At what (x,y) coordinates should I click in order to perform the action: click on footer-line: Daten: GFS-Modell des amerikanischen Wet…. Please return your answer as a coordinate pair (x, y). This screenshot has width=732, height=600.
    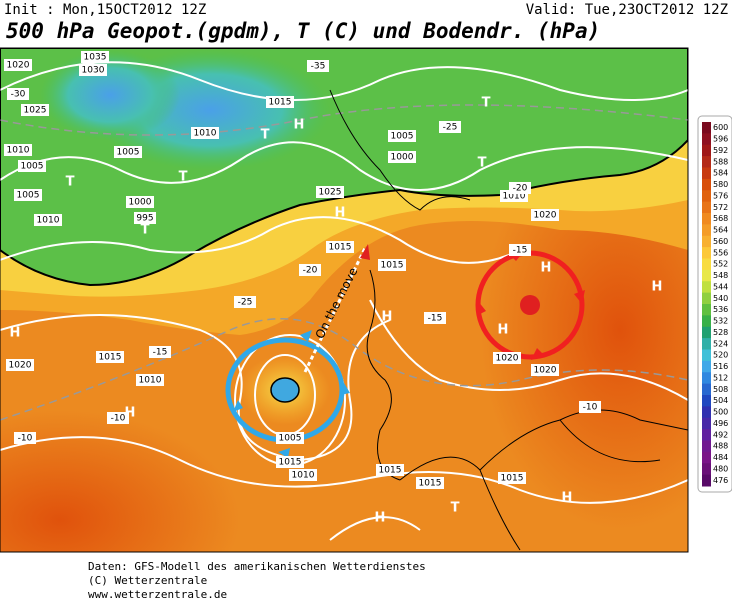
    Looking at the image, I should click on (257, 566).